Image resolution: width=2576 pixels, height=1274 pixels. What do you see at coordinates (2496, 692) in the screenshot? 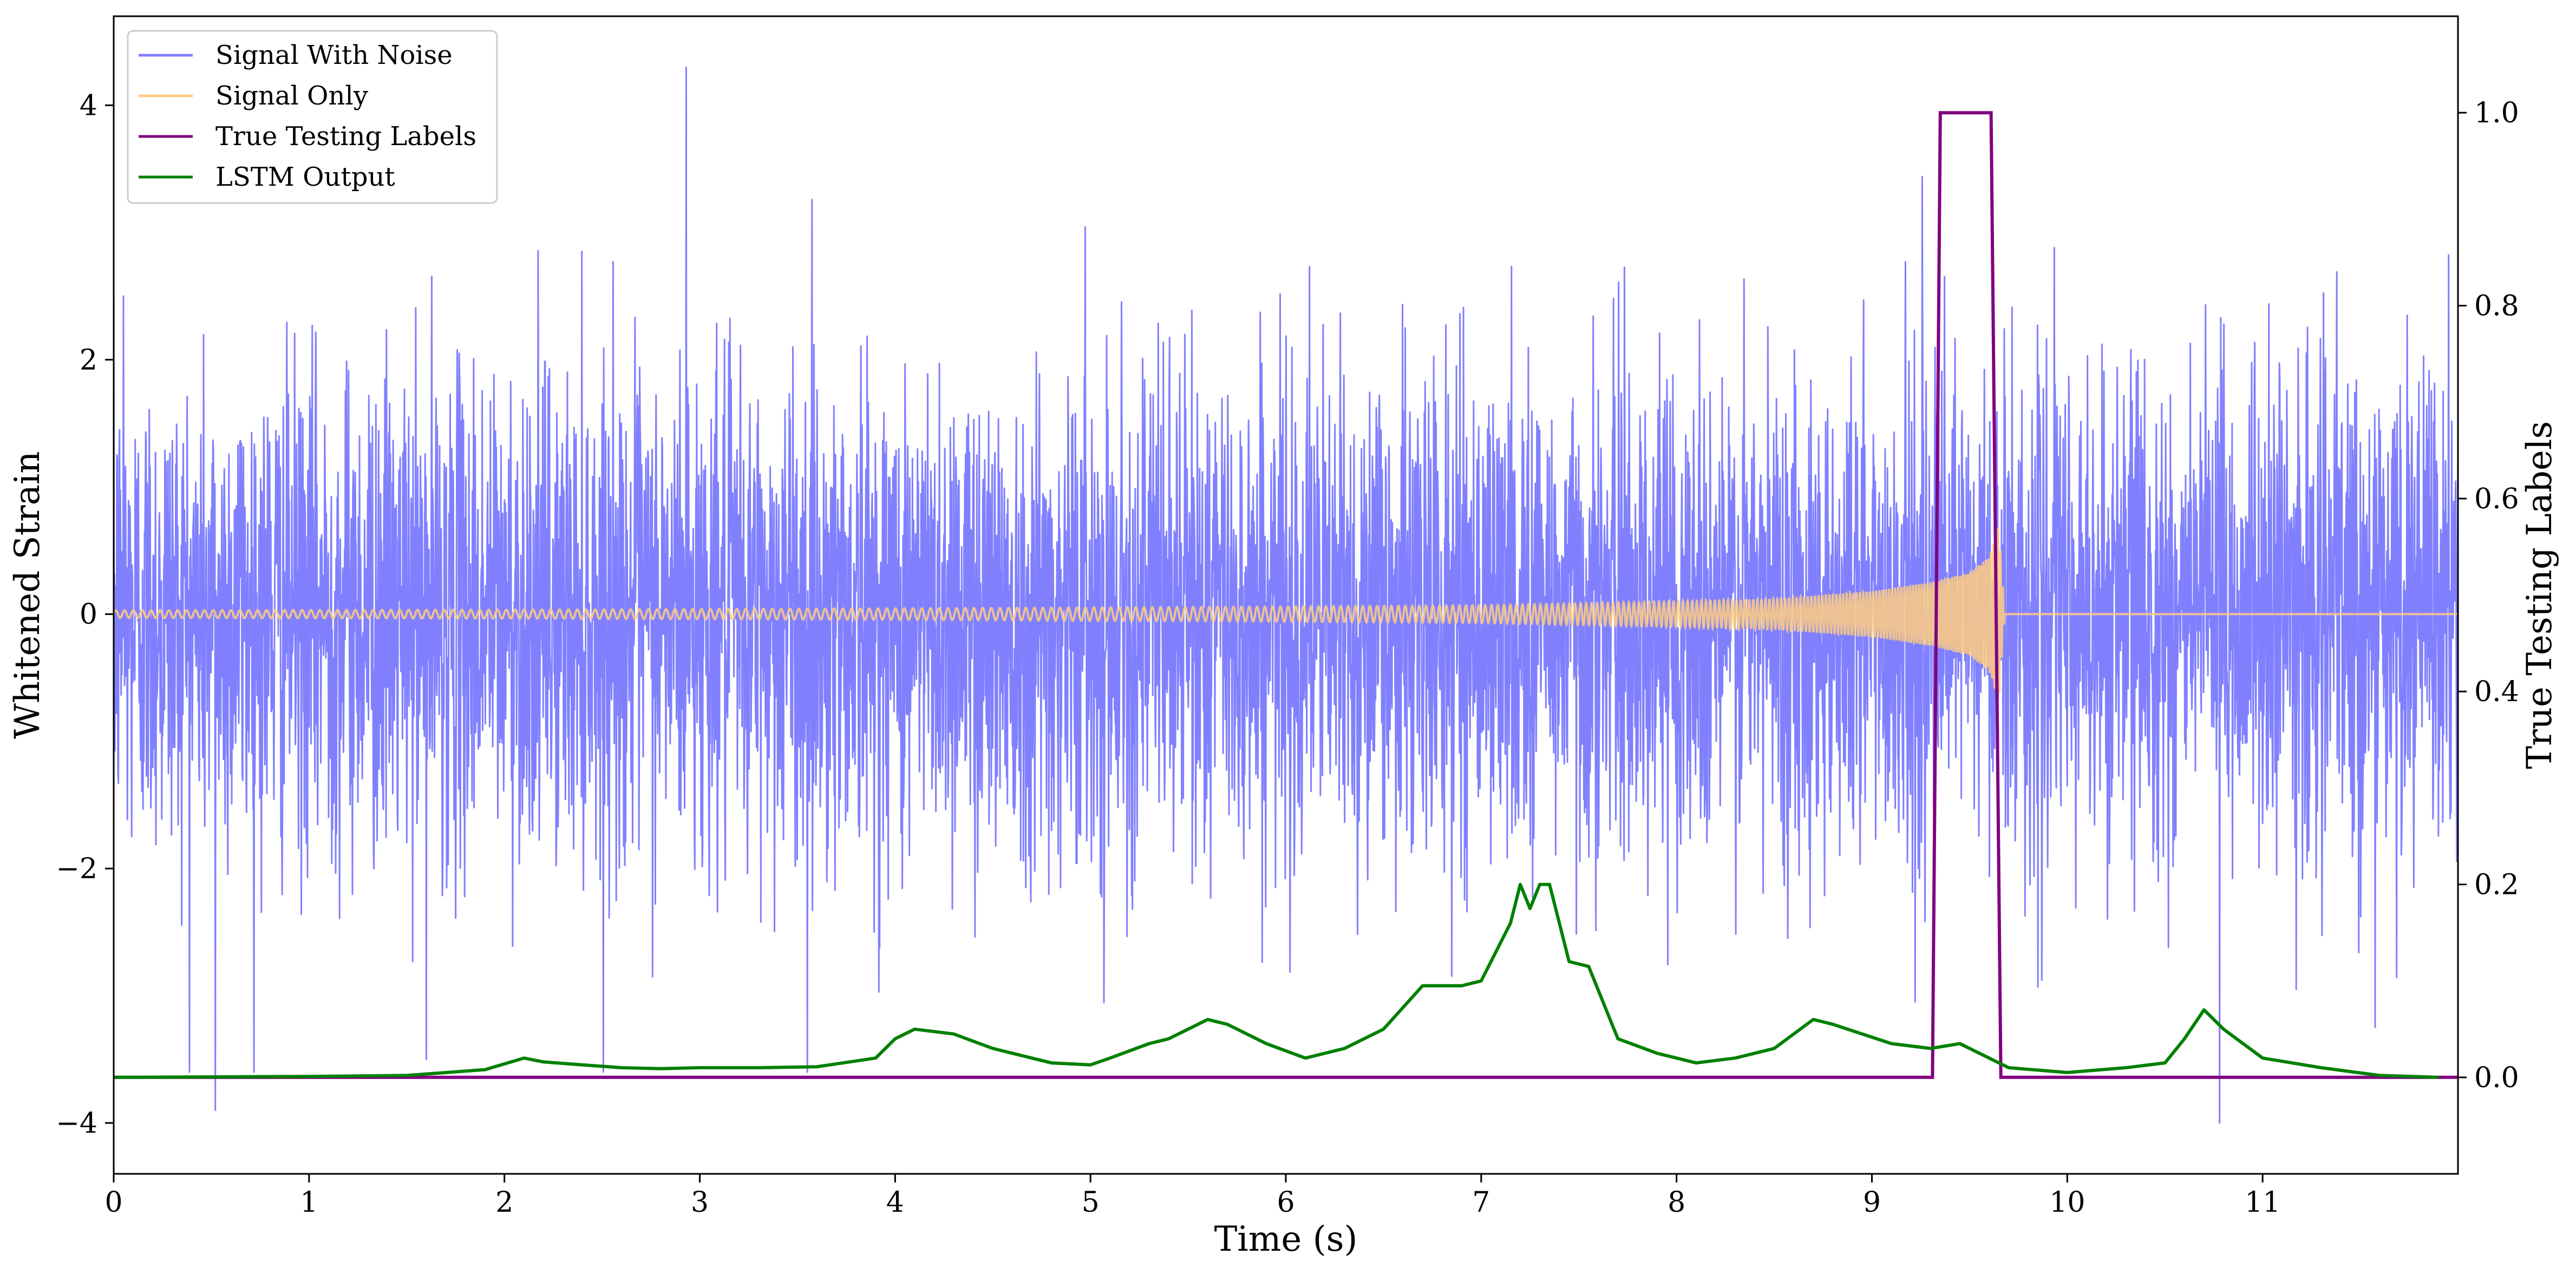
I see `y2-tick-label: 0.4` at bounding box center [2496, 692].